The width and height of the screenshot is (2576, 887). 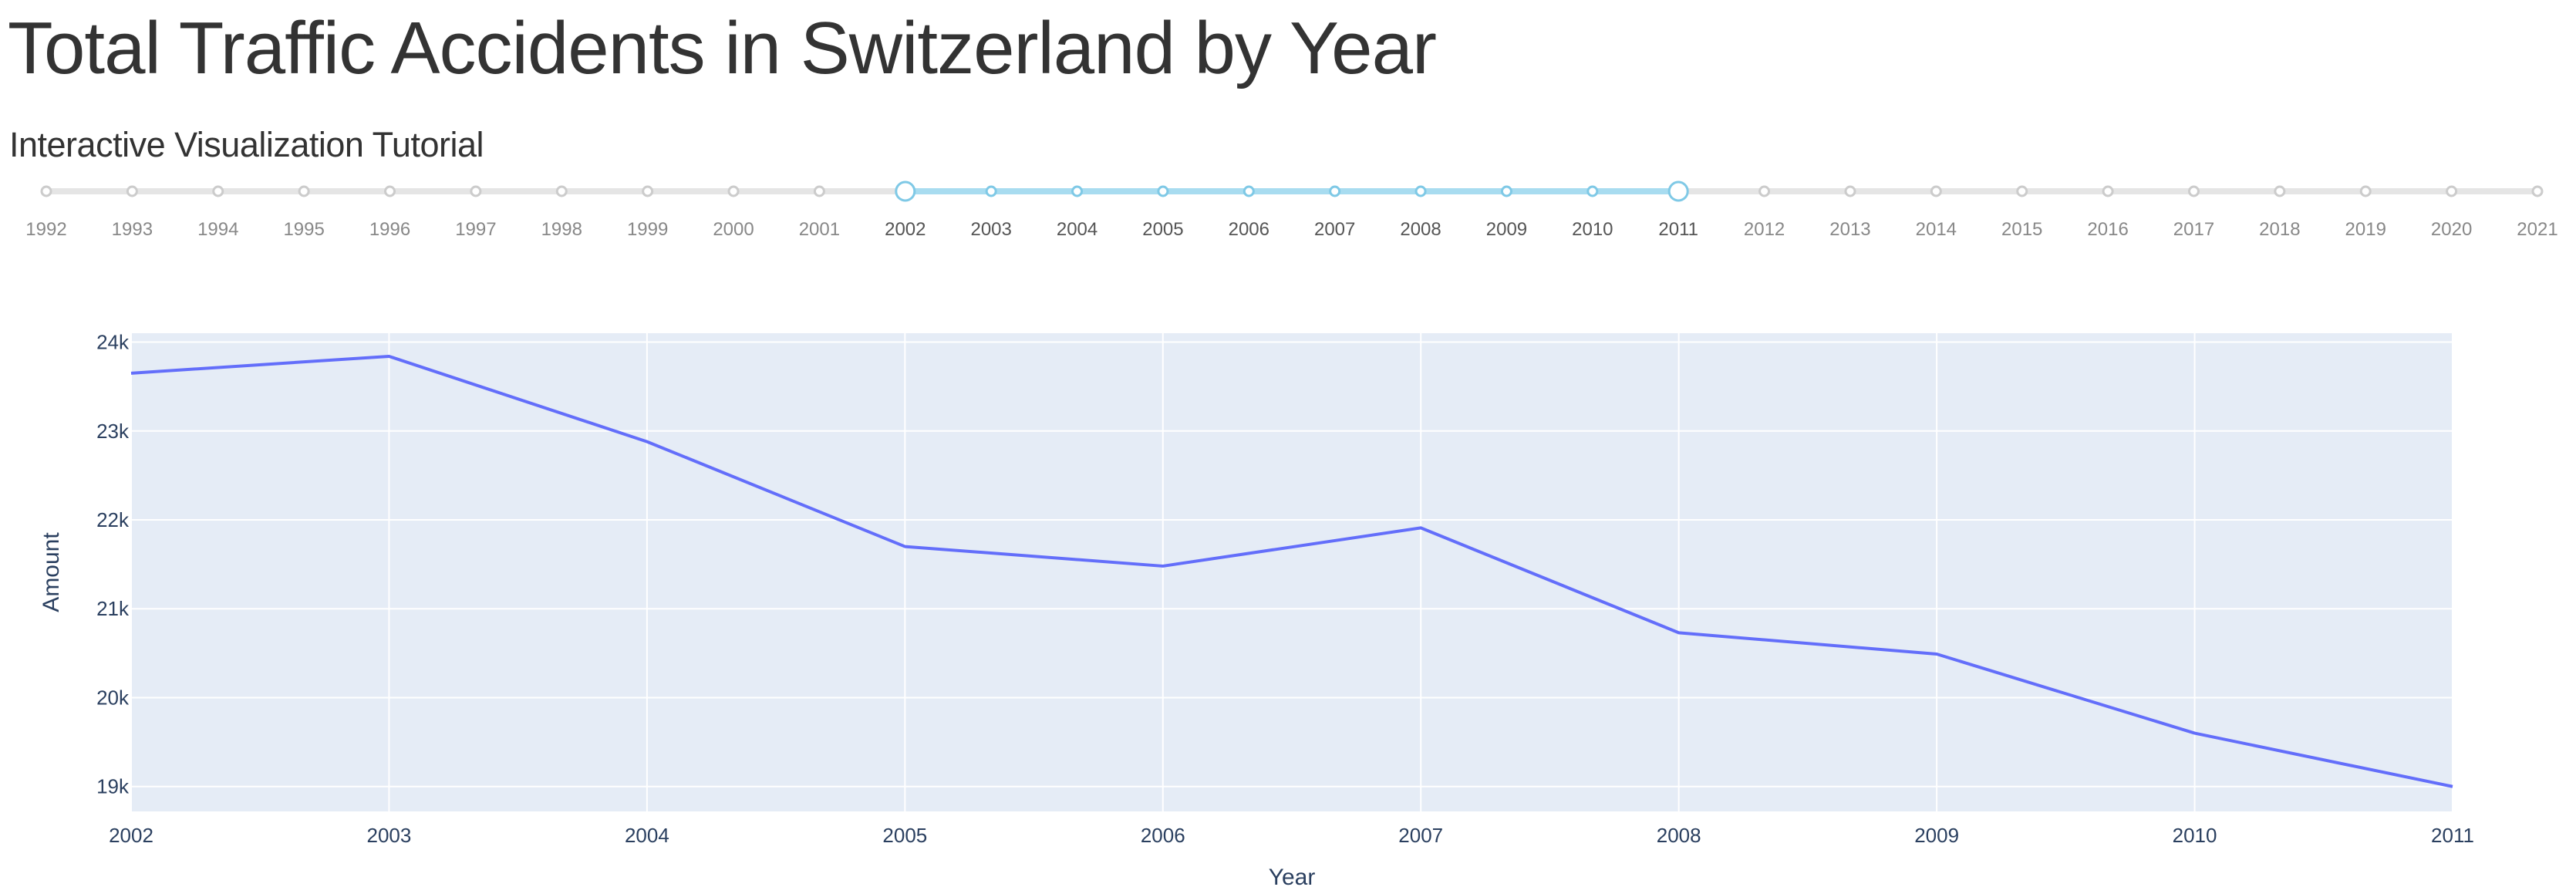 What do you see at coordinates (51, 572) in the screenshot?
I see `y-axis-title: Amount` at bounding box center [51, 572].